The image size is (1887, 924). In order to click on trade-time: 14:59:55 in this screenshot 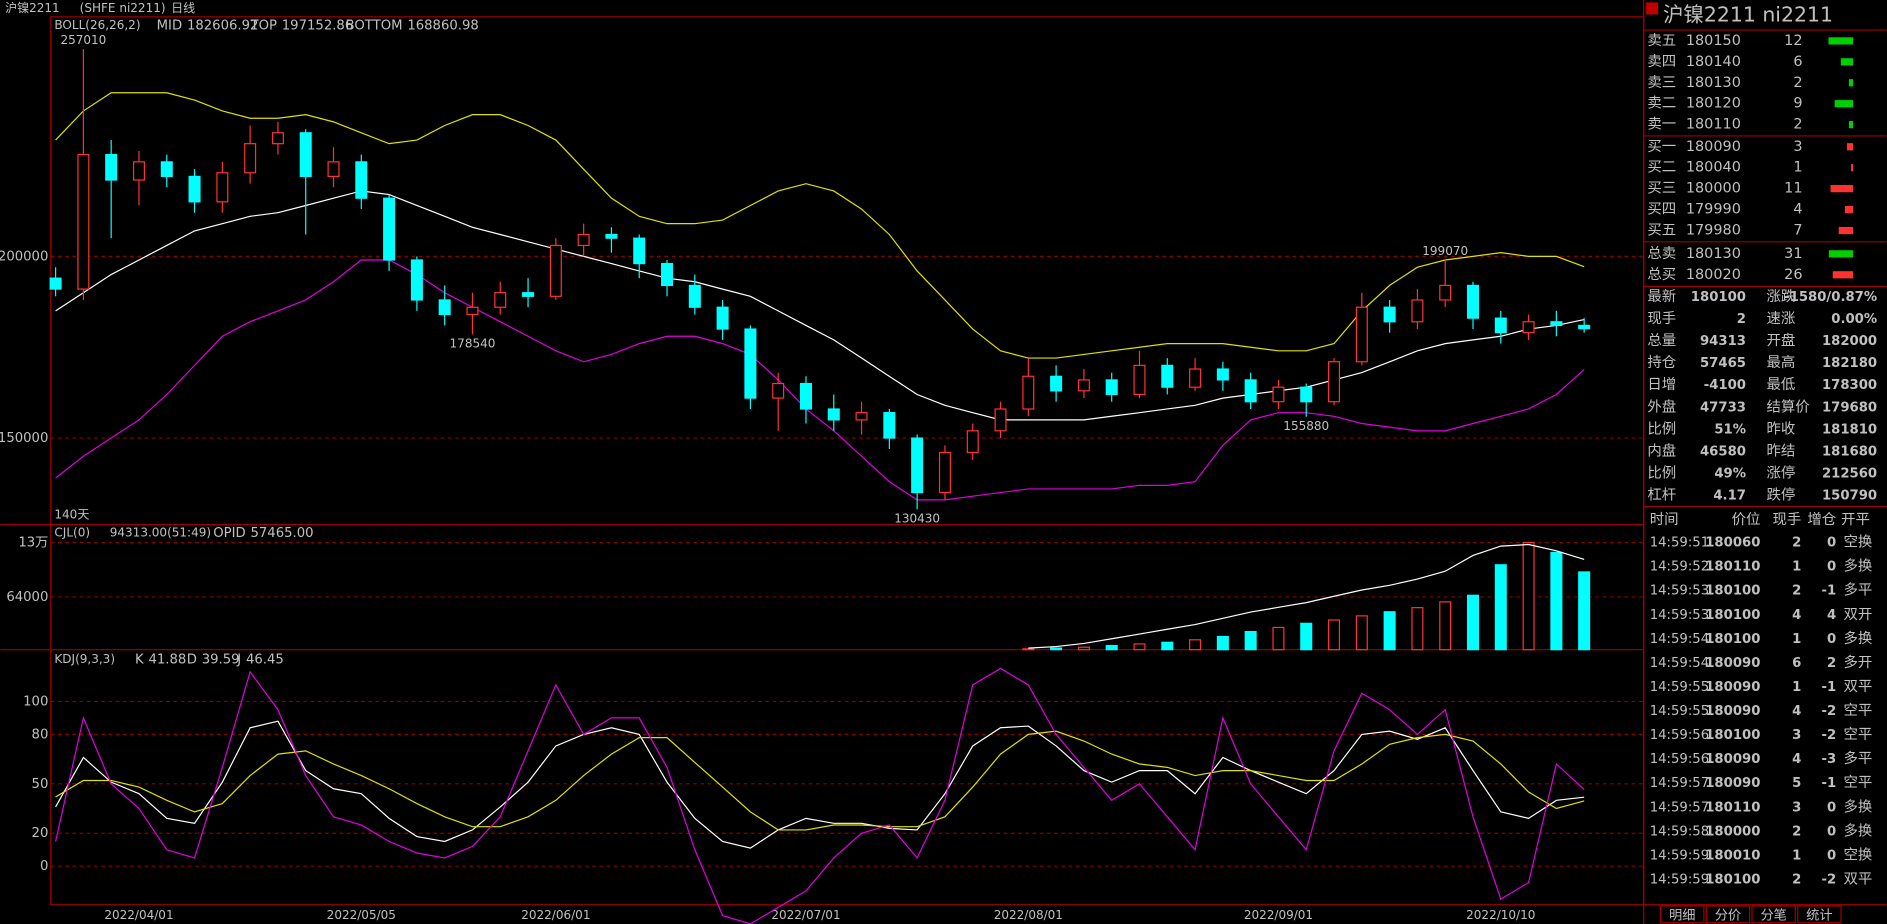, I will do `click(1679, 687)`.